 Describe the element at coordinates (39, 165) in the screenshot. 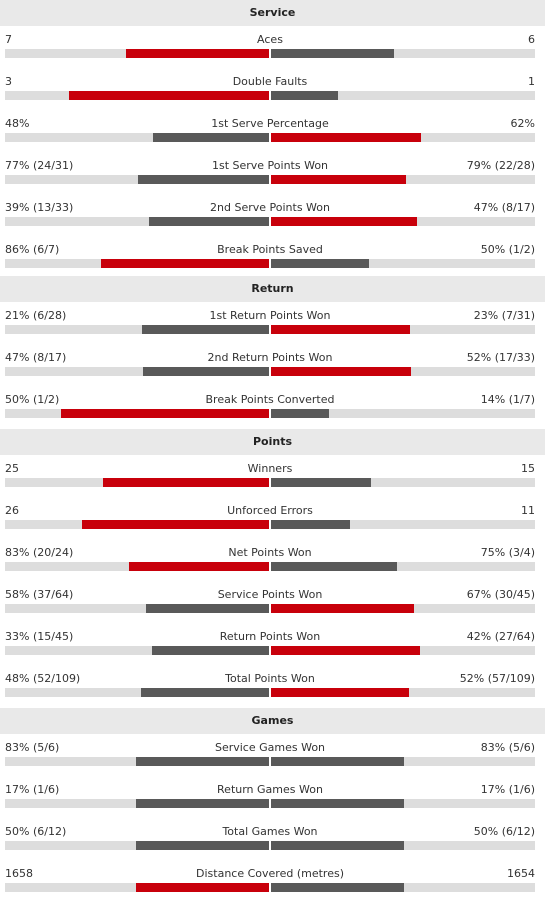

I see `left-player-value: 77% (24/31)` at that location.